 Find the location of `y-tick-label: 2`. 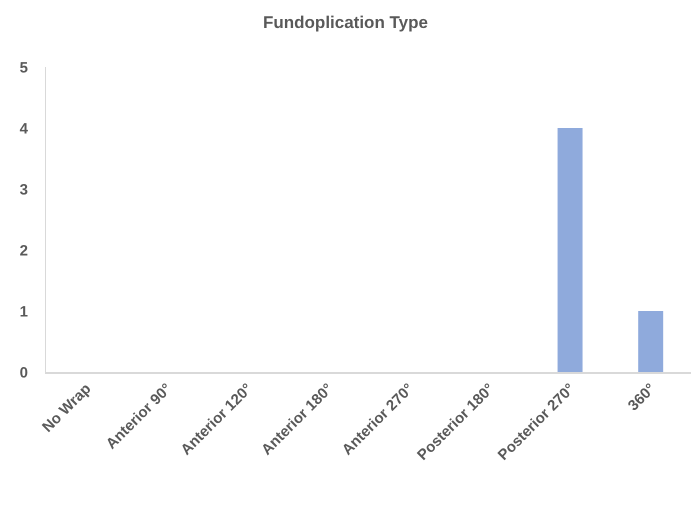

y-tick-label: 2 is located at coordinates (24, 251).